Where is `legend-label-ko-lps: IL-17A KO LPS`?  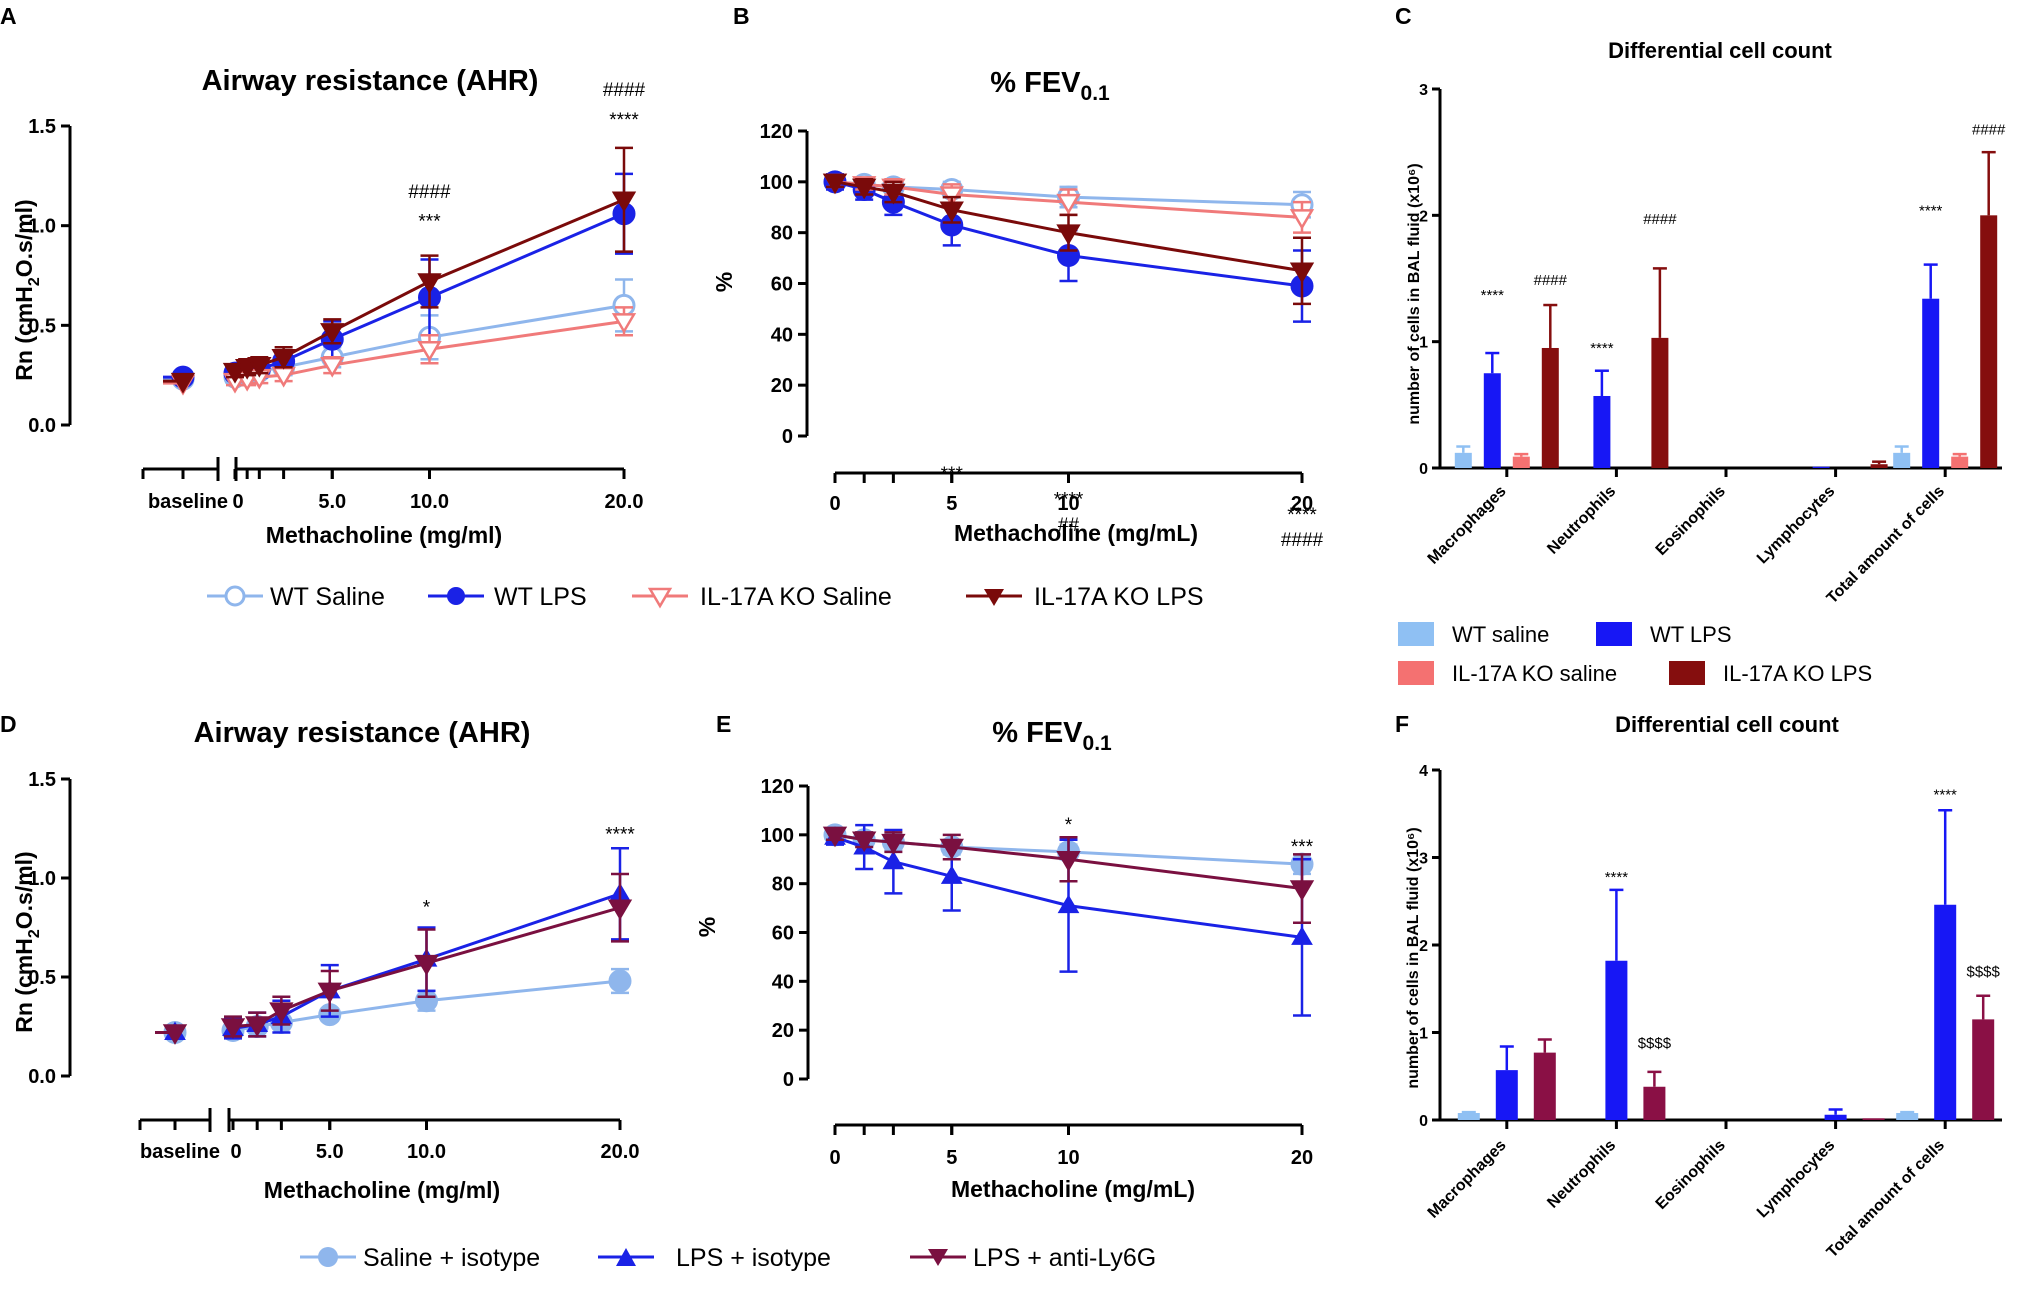
legend-label-ko-lps: IL-17A KO LPS is located at coordinates (1119, 597).